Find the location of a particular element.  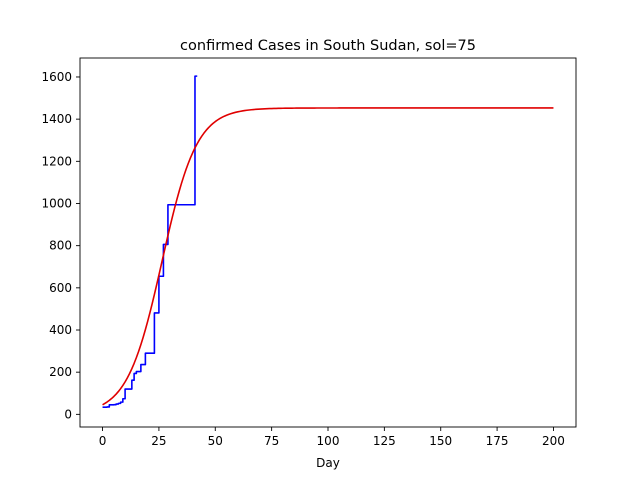

x-tick-label: 100 is located at coordinates (328, 441).